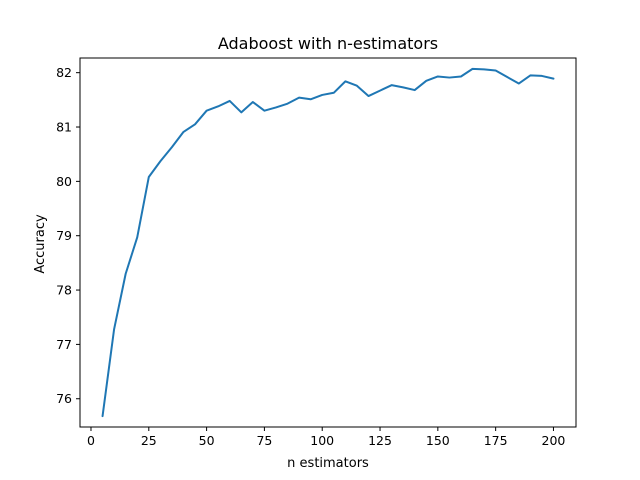 The image size is (640, 480). Describe the element at coordinates (264, 440) in the screenshot. I see `x-tick-label: 75` at that location.